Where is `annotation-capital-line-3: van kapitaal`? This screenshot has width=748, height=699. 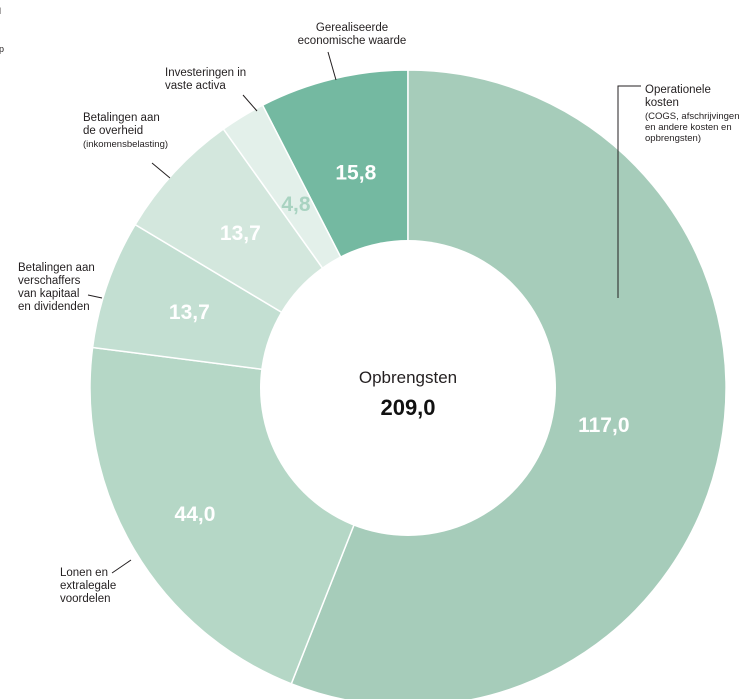 annotation-capital-line-3: van kapitaal is located at coordinates (48, 294).